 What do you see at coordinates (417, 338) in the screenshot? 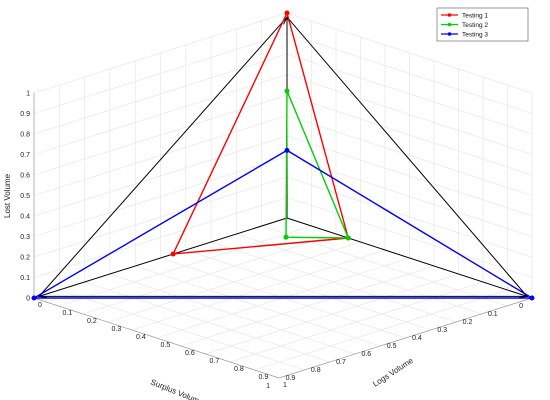
I see `y-tick-label: 0.4` at bounding box center [417, 338].